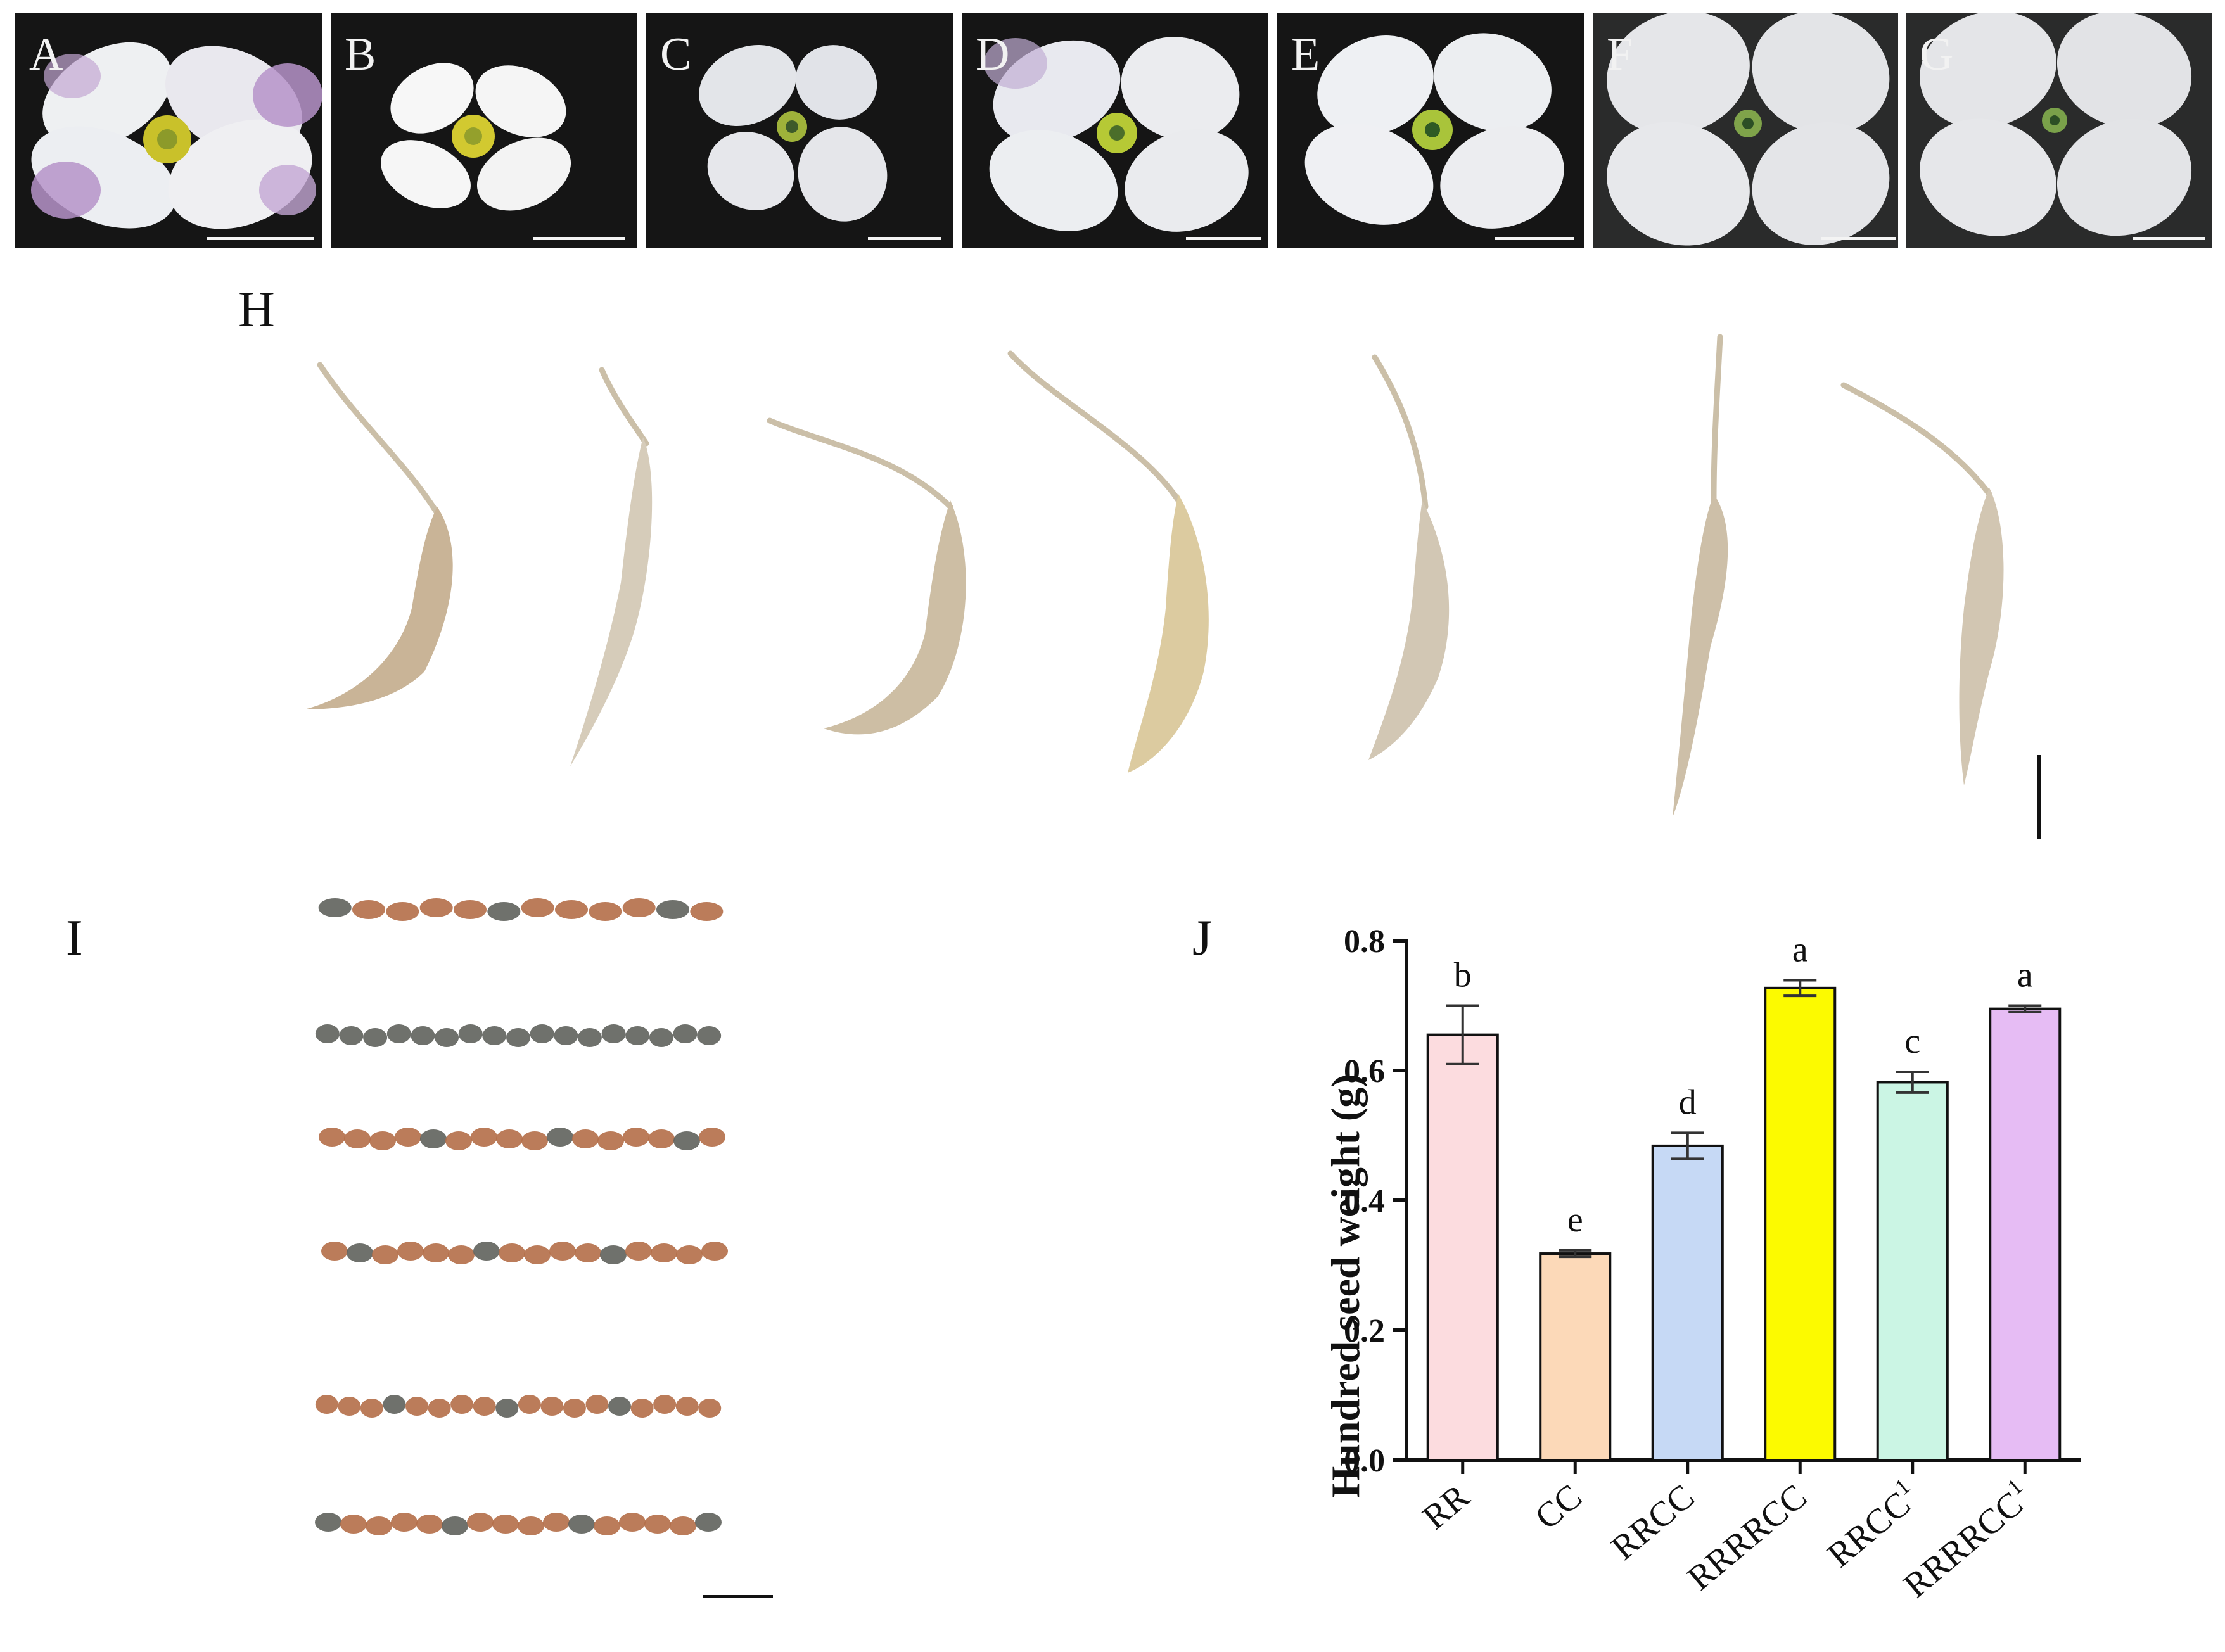  What do you see at coordinates (1364, 1071) in the screenshot?
I see `y-tick-label: 0.6` at bounding box center [1364, 1071].